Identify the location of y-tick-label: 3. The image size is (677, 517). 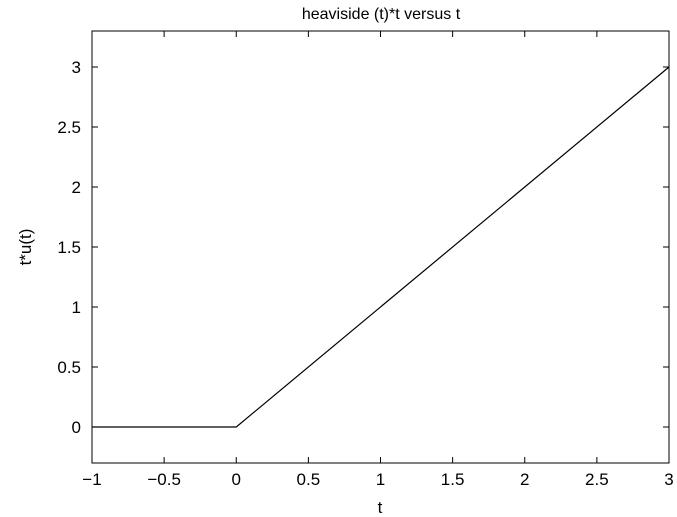
(76, 67).